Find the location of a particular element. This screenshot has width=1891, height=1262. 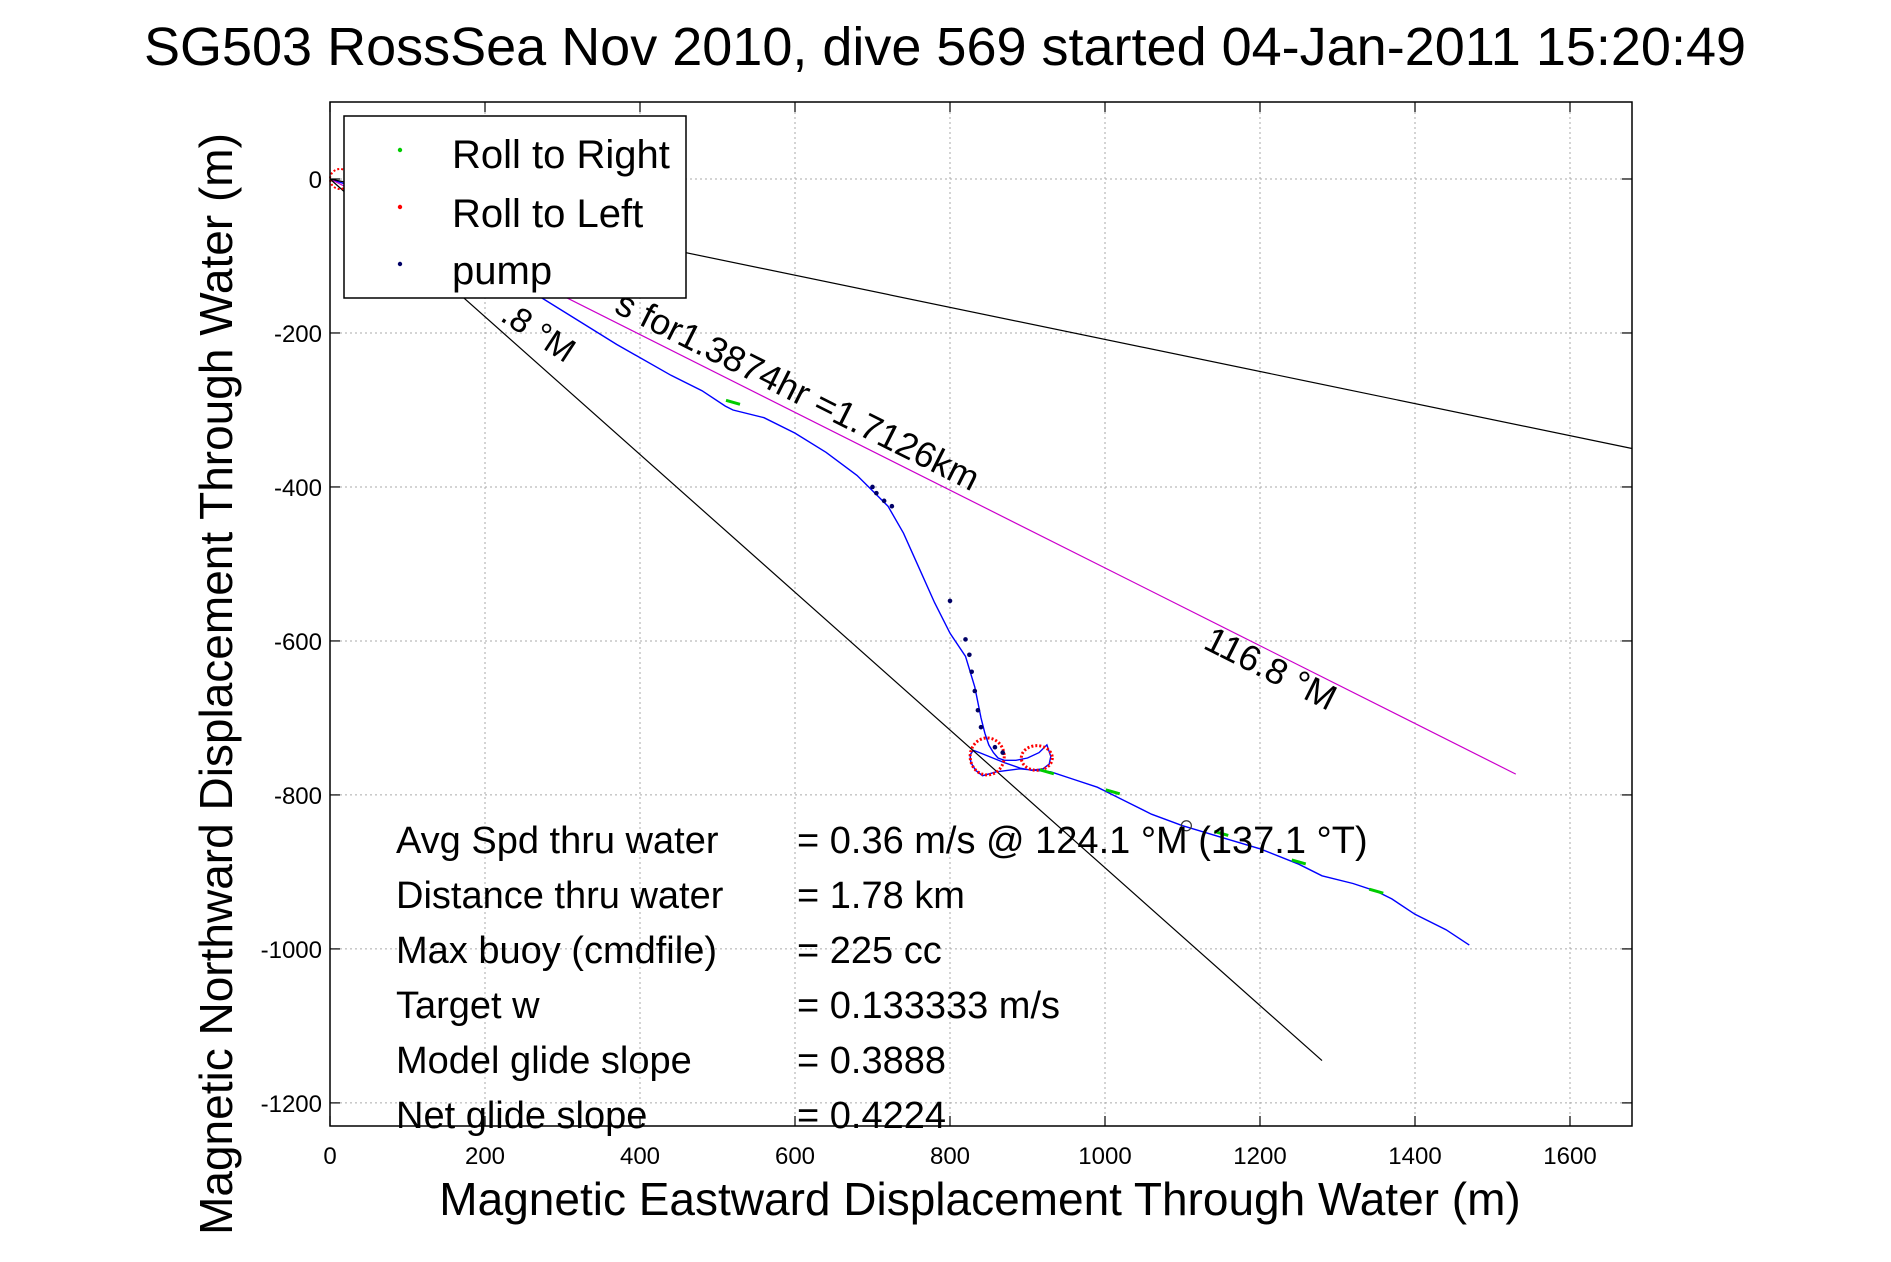

y-tick-label: -400 is located at coordinates (298, 488).